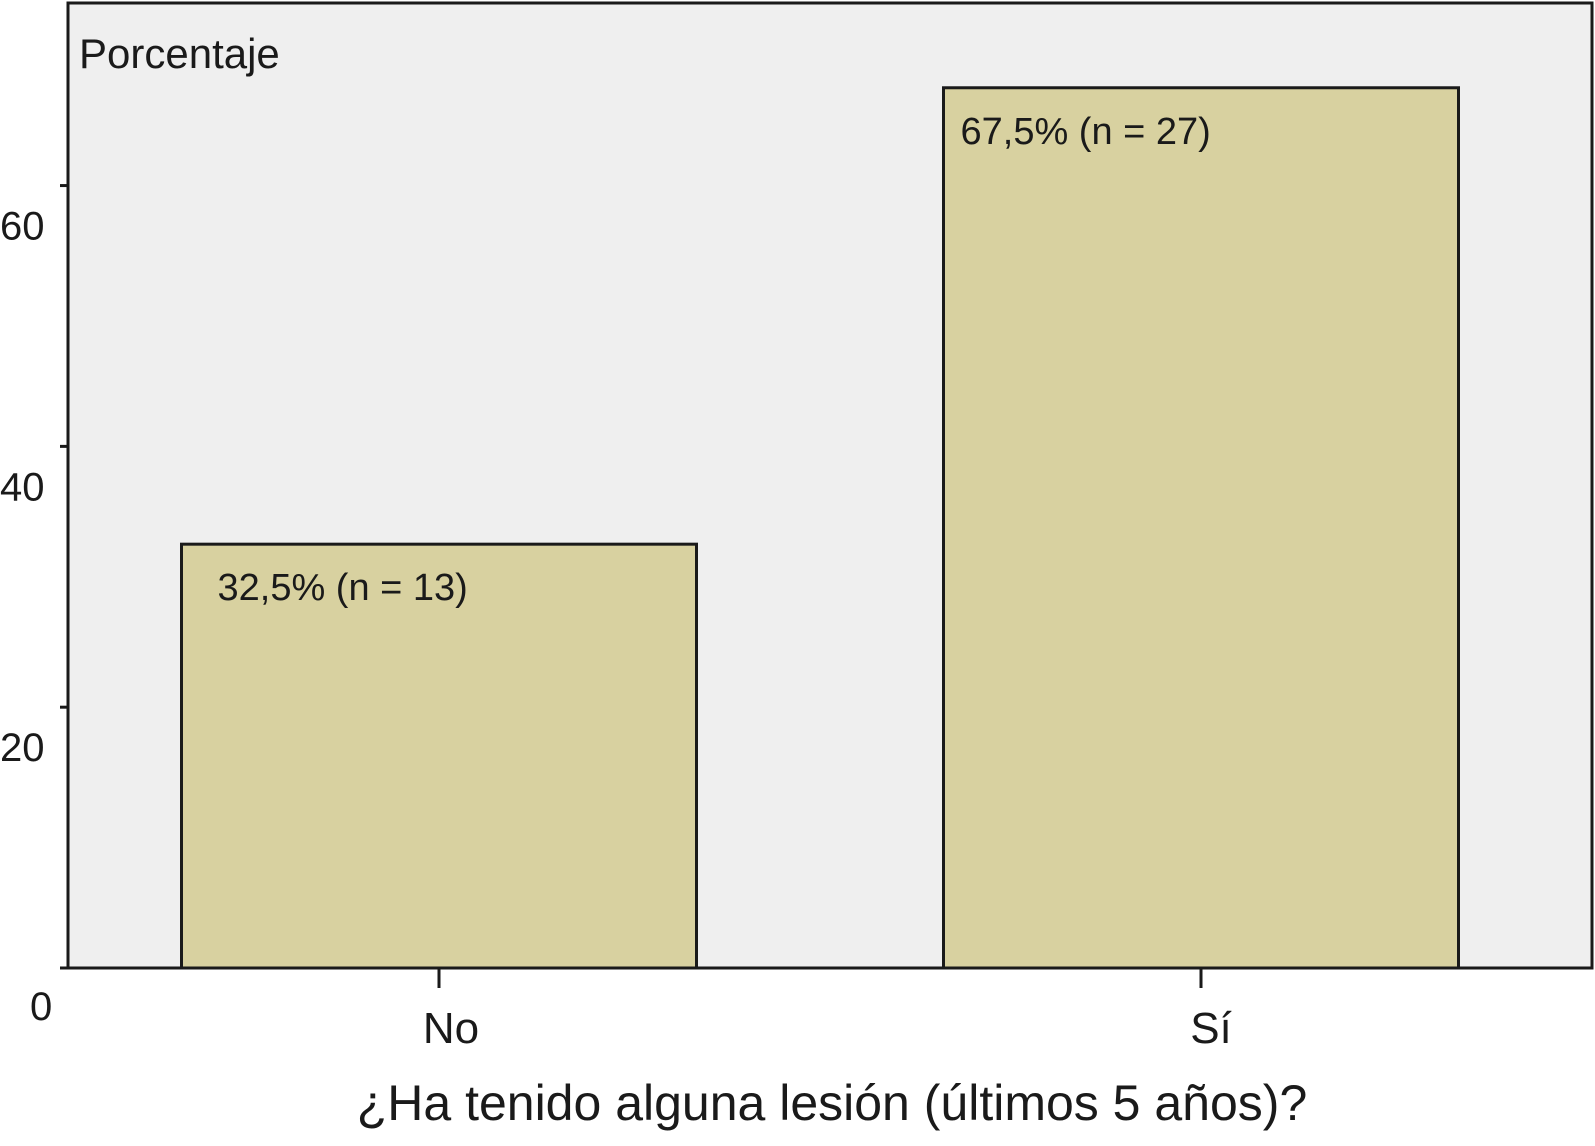 This screenshot has height=1146, width=1595. Describe the element at coordinates (179, 53) in the screenshot. I see `y-axis-title: Porcentaje` at that location.